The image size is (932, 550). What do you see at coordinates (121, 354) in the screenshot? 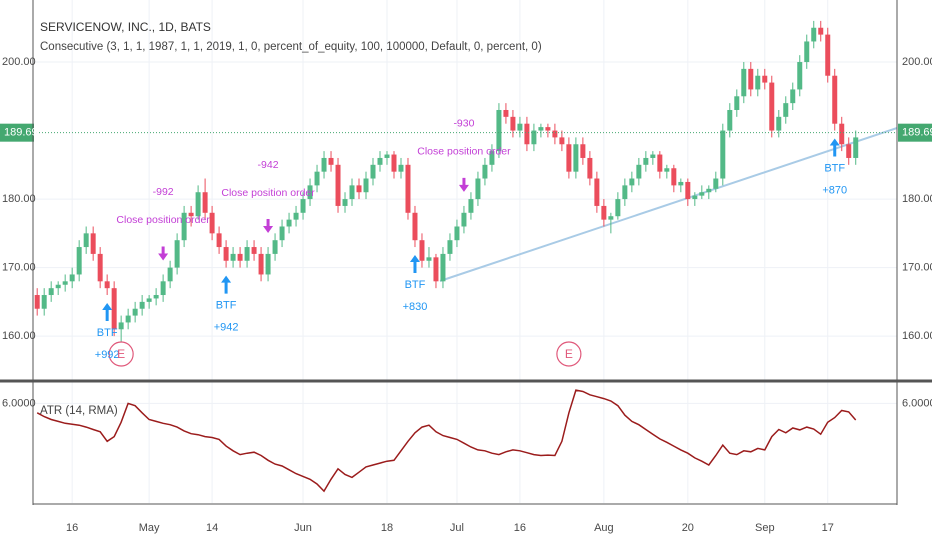
I see `earnings-marker` at bounding box center [121, 354].